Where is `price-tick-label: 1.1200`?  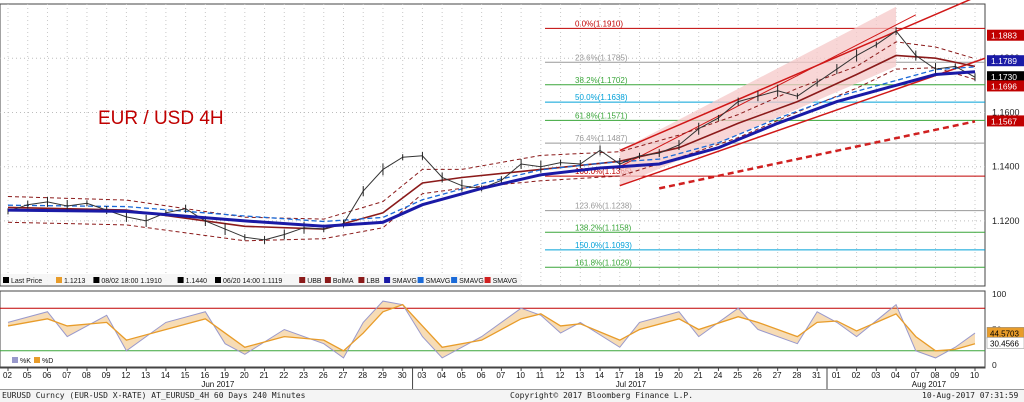
price-tick-label: 1.1200 is located at coordinates (1006, 221).